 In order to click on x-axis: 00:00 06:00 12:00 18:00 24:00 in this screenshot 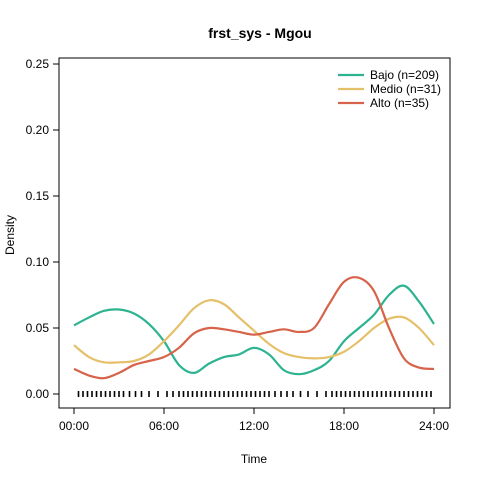, I will do `click(254, 420)`.